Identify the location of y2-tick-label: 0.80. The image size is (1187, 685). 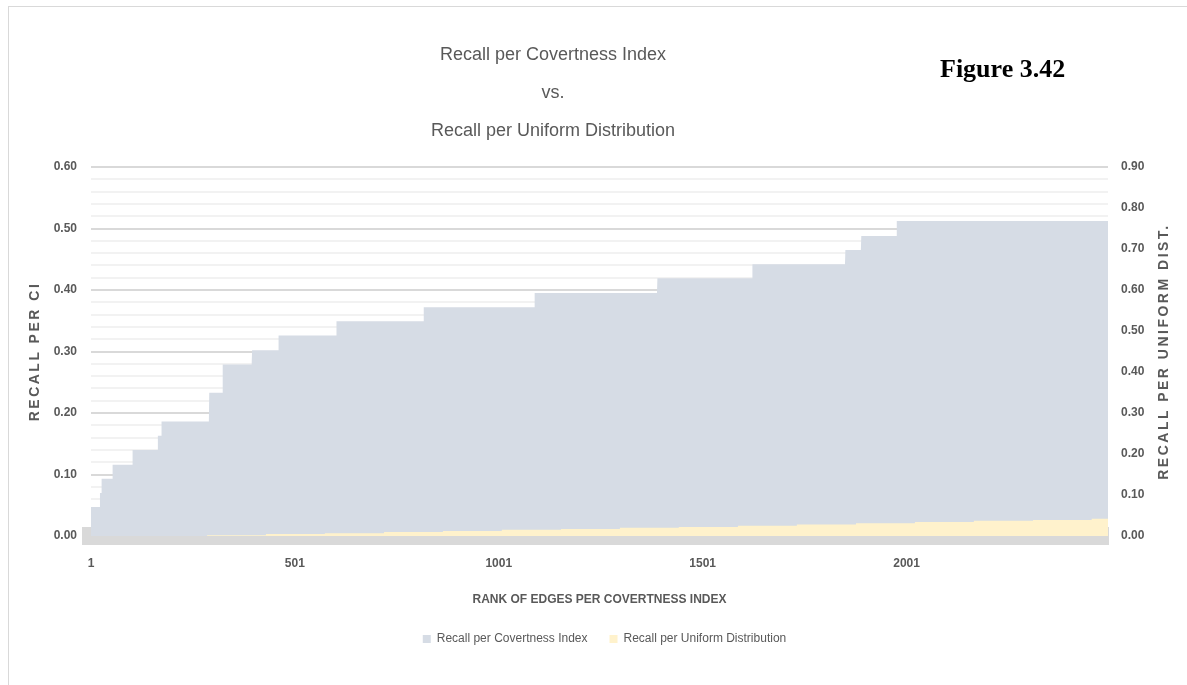
(1133, 207).